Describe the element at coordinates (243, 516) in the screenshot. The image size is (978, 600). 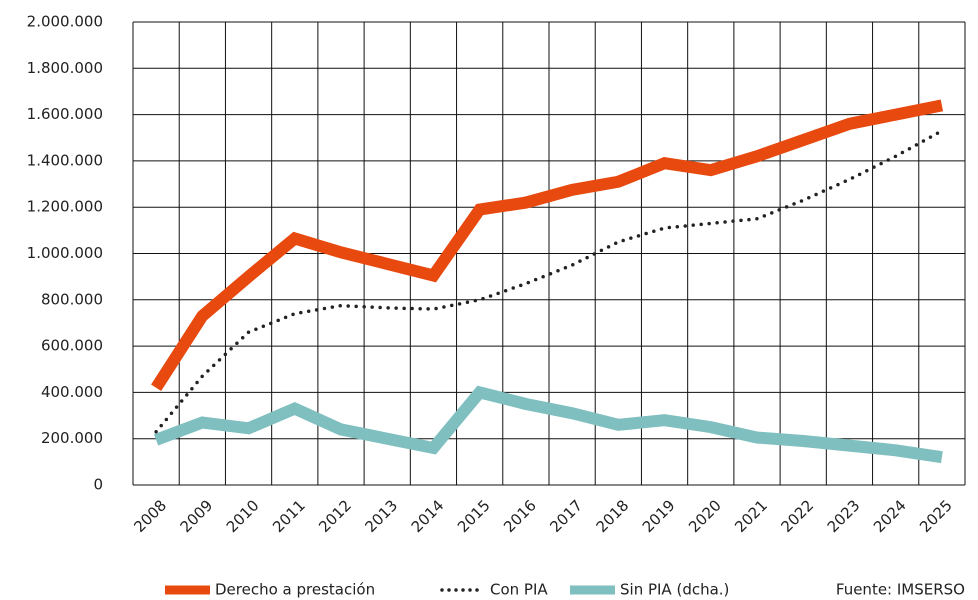
I see `x-tick-label: 2010` at that location.